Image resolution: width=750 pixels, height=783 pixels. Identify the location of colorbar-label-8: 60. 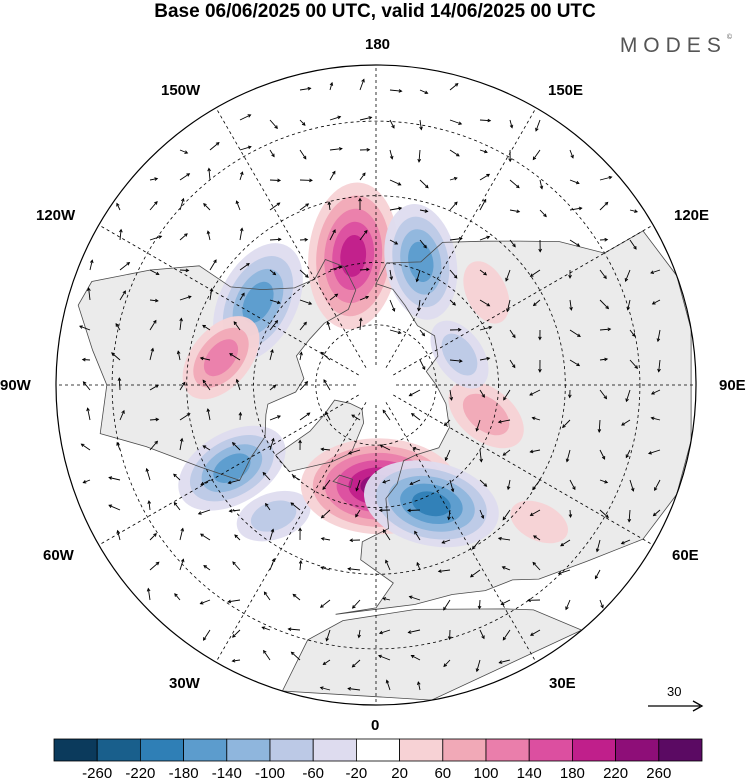
(443, 773).